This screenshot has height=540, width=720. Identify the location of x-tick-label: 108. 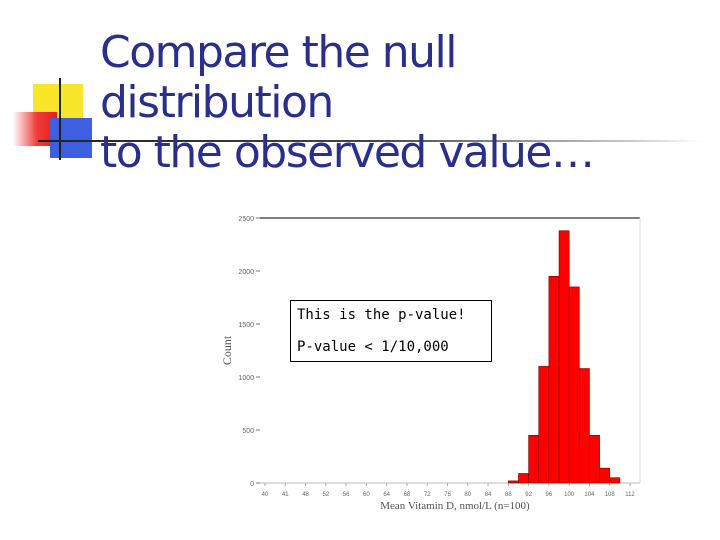
(610, 495).